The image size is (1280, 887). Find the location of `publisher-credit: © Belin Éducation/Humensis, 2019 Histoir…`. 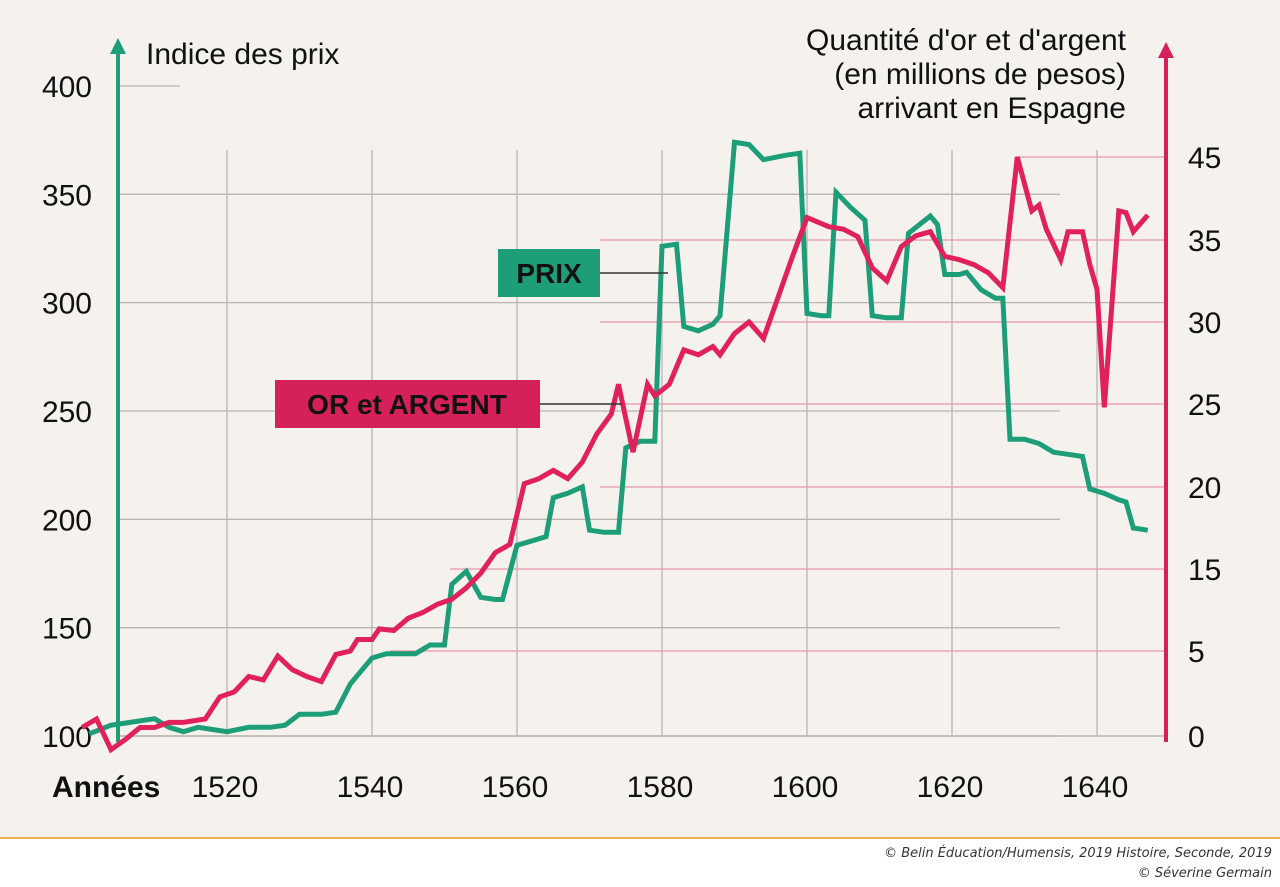

publisher-credit: © Belin Éducation/Humensis, 2019 Histoir… is located at coordinates (1078, 853).